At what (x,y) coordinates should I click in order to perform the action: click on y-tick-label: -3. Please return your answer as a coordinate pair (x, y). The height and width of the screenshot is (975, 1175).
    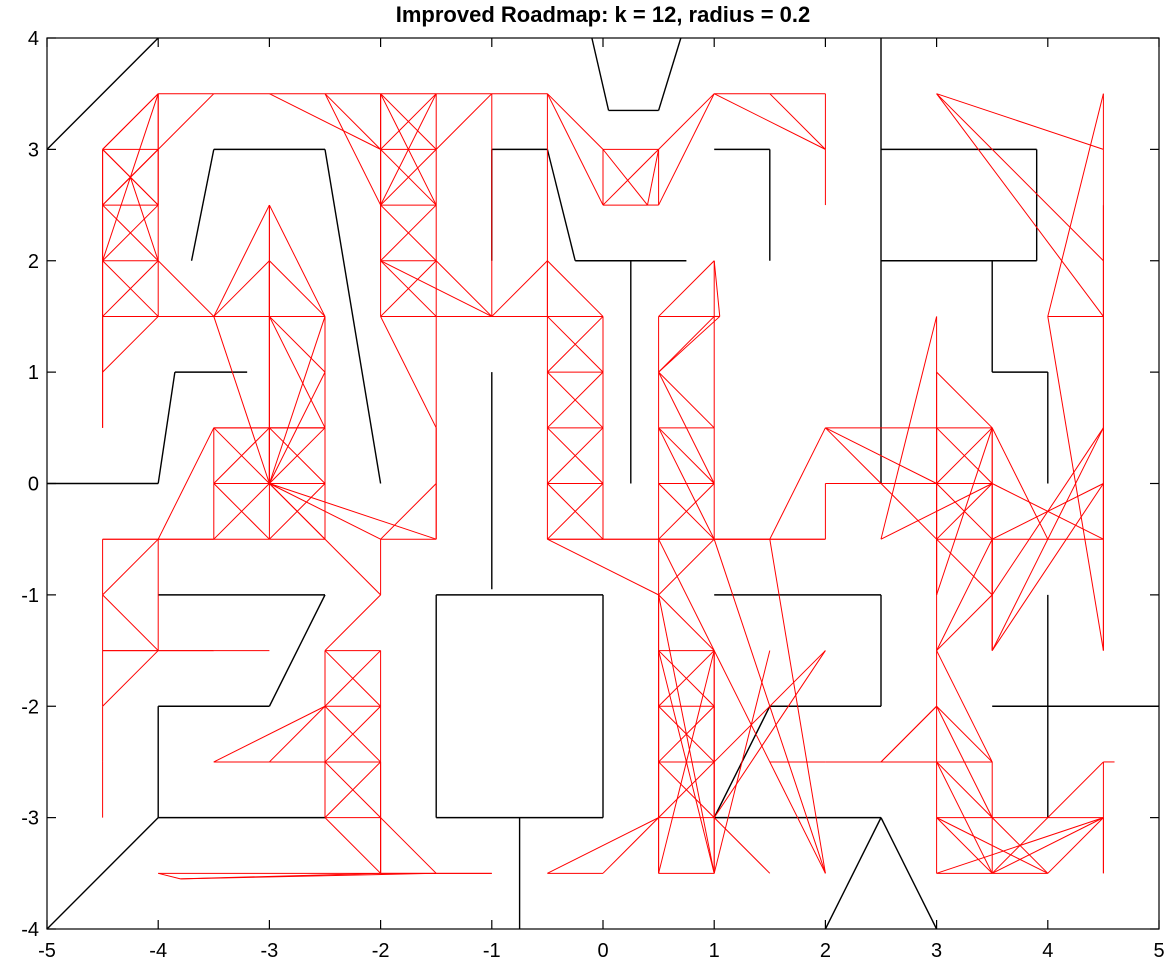
    Looking at the image, I should click on (30, 819).